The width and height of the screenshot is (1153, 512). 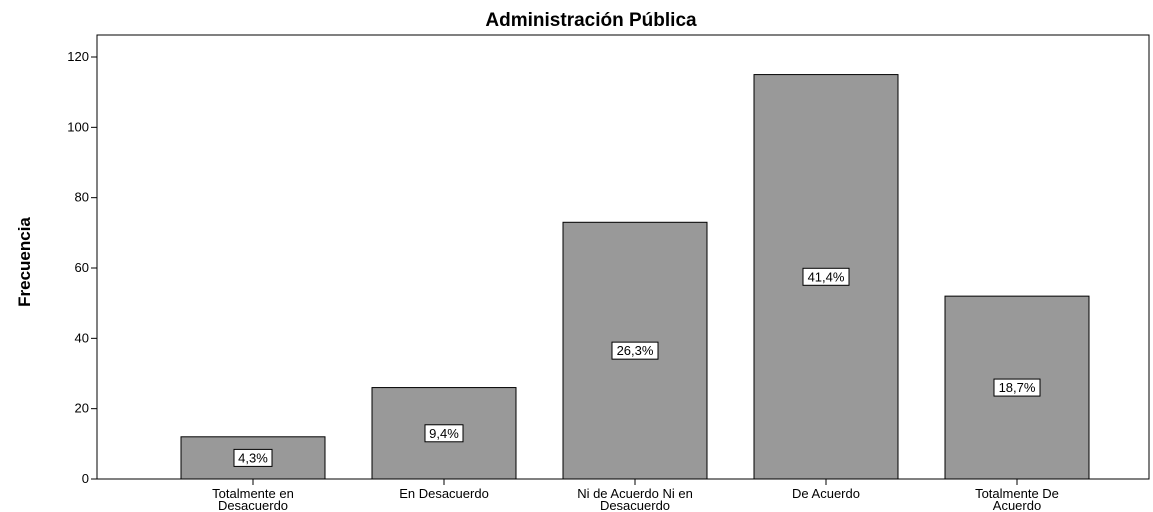 I want to click on y-tick-label: 20, so click(x=82, y=408).